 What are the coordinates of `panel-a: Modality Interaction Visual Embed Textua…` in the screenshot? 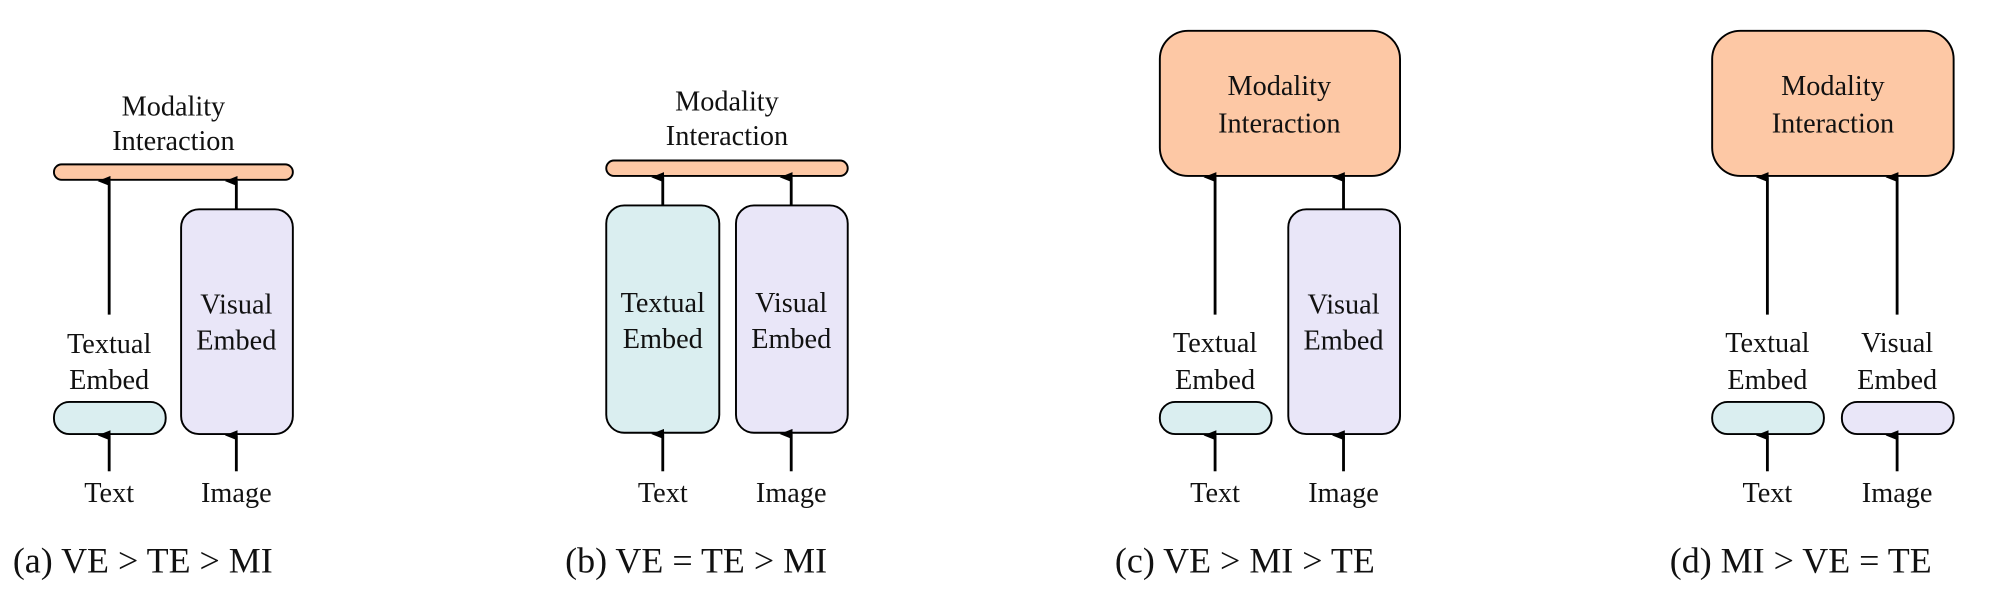 It's located at (153, 336).